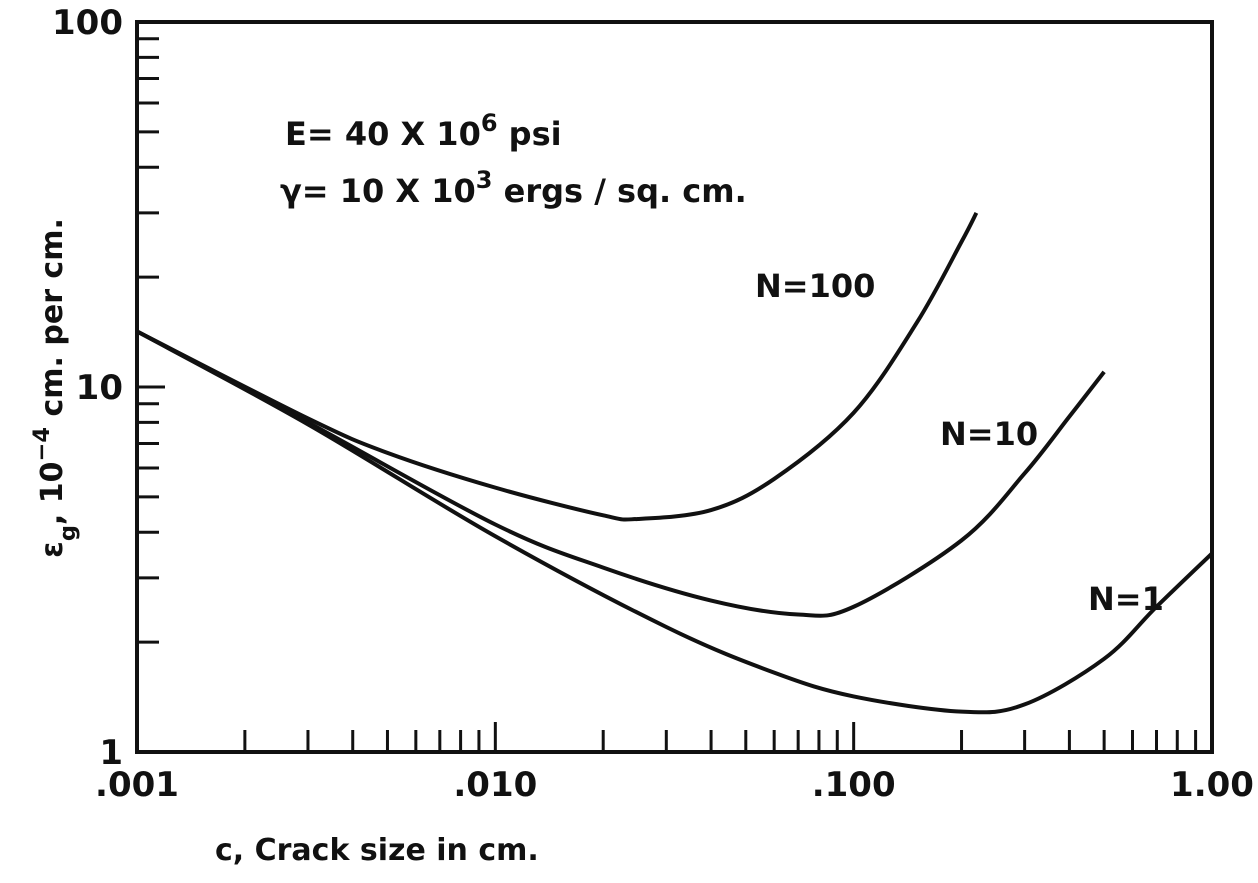 This screenshot has width=1258, height=883. Describe the element at coordinates (495, 785) in the screenshot. I see `x-tick-label: .010` at that location.